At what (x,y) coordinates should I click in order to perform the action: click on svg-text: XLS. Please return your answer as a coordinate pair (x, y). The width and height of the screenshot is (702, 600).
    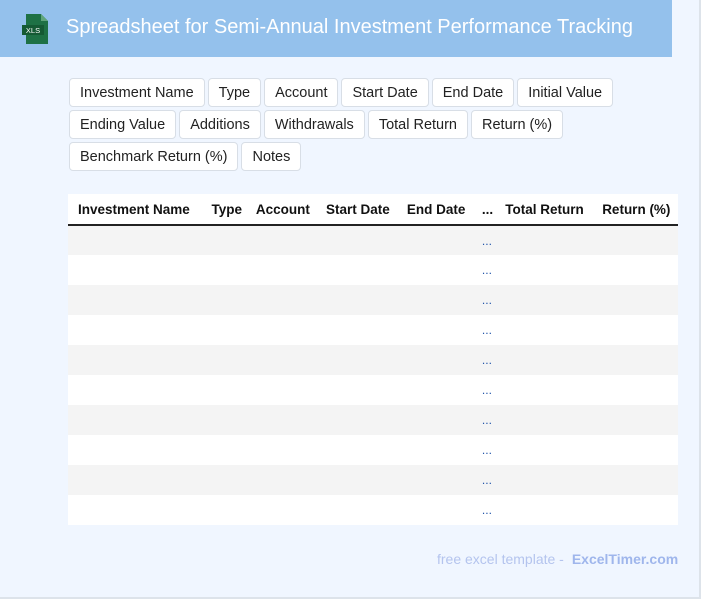
    Looking at the image, I should click on (33, 30).